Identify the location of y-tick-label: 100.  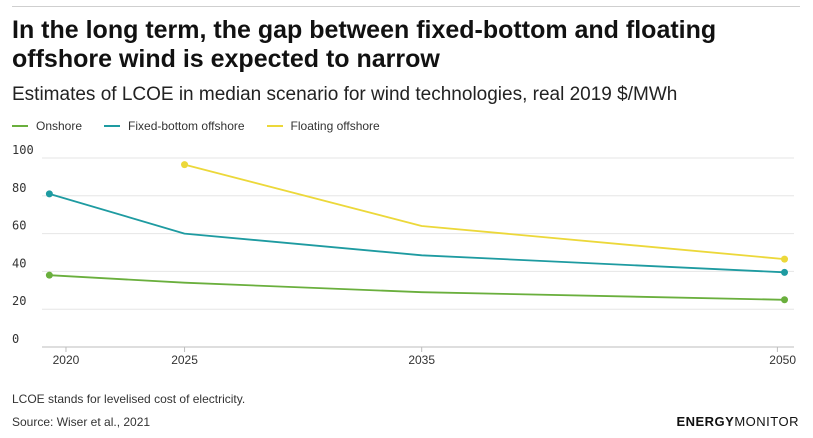
(23, 150).